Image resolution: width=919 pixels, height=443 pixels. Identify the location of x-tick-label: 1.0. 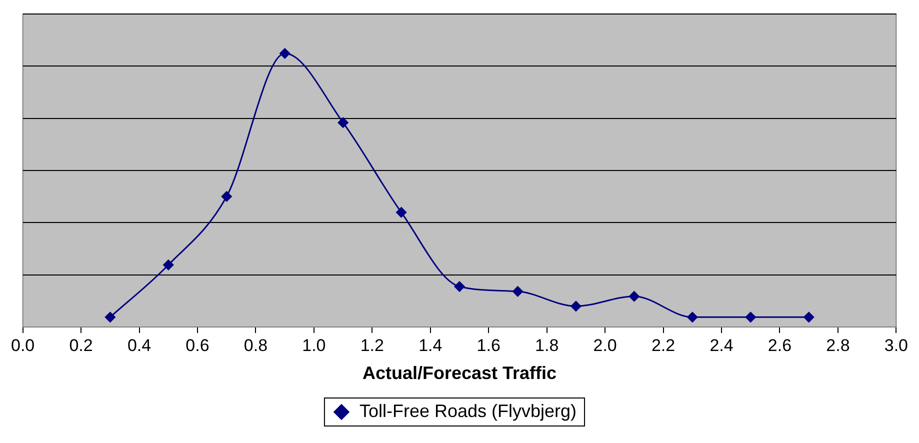
(314, 345).